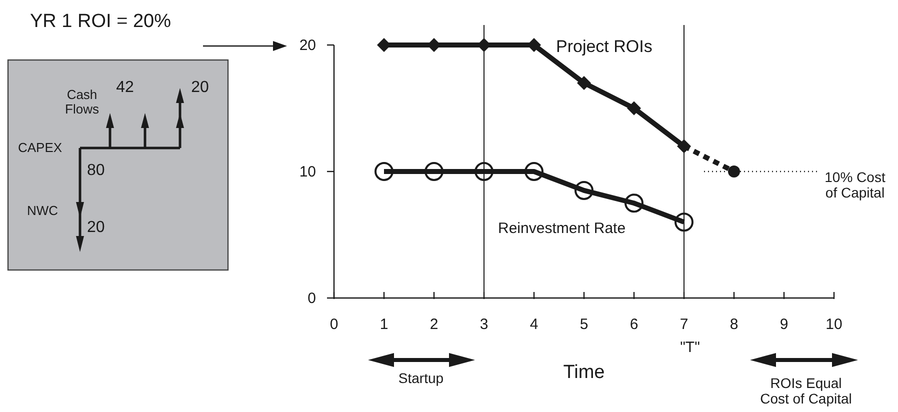  Describe the element at coordinates (634, 324) in the screenshot. I see `x-tick-label: 6` at that location.